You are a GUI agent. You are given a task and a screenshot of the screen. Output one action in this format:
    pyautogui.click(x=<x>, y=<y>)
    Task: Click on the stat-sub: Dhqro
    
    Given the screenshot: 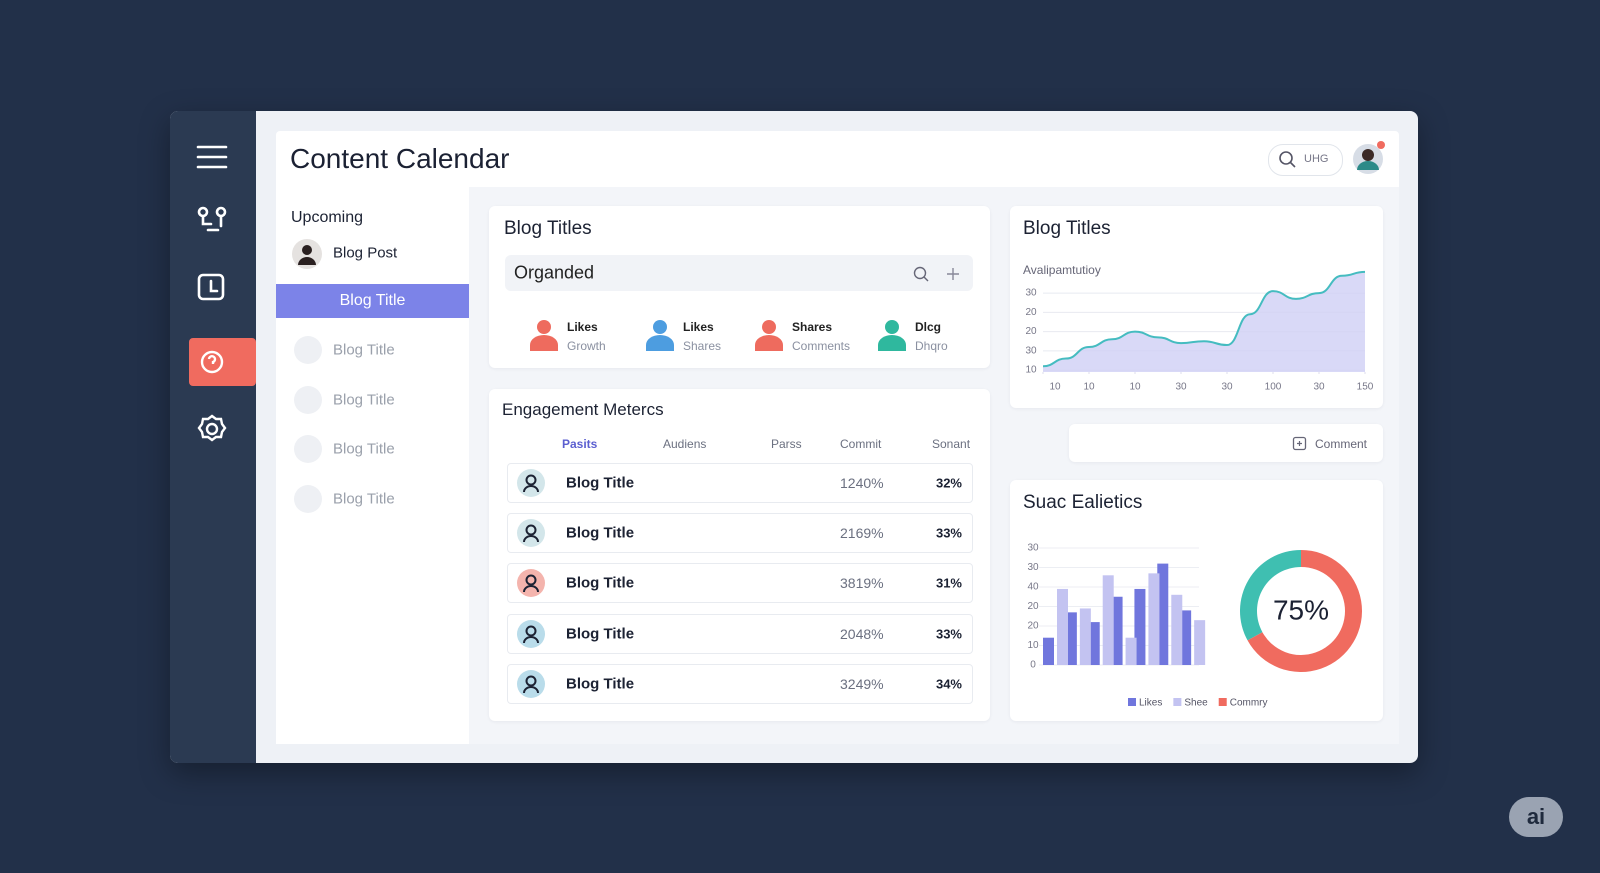 What is the action you would take?
    pyautogui.click(x=931, y=346)
    